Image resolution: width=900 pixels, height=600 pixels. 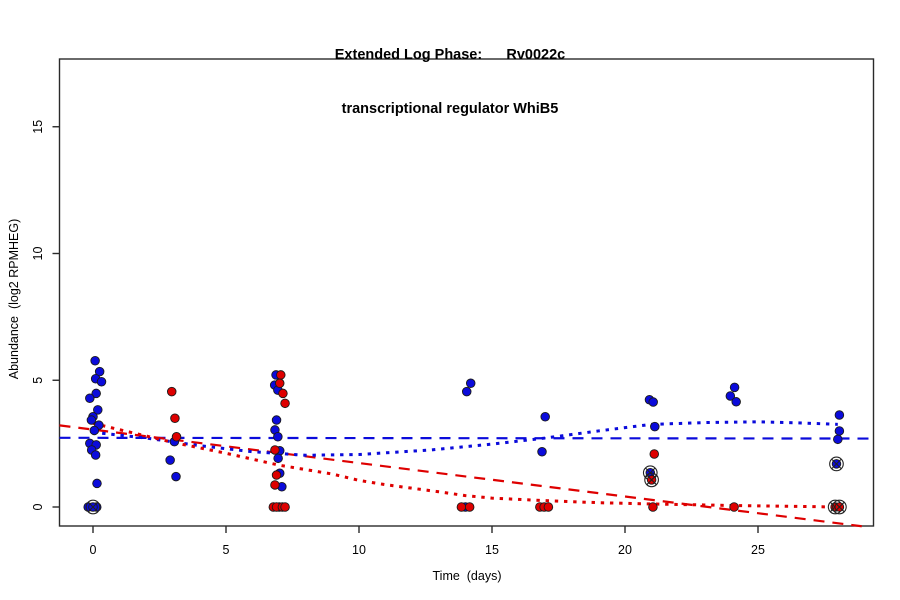 What do you see at coordinates (450, 109) in the screenshot?
I see `chart-title-line2: transcriptional regulator WhiB5` at bounding box center [450, 109].